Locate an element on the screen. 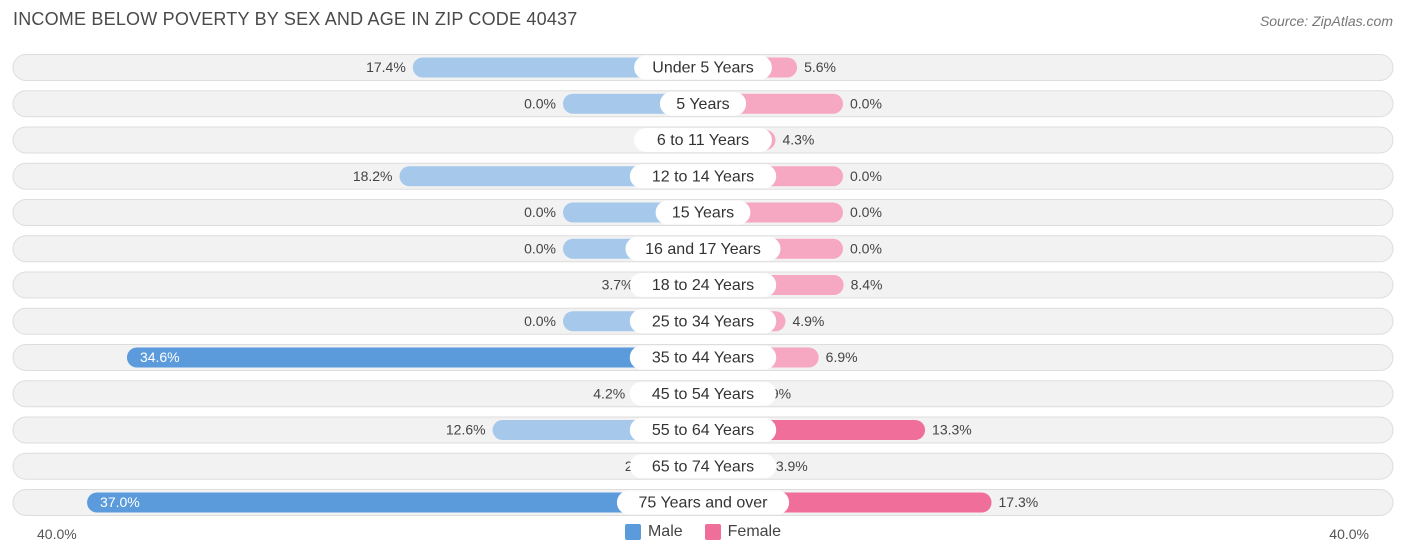 The height and width of the screenshot is (558, 1406). value-label-male: 12.6% is located at coordinates (466, 430).